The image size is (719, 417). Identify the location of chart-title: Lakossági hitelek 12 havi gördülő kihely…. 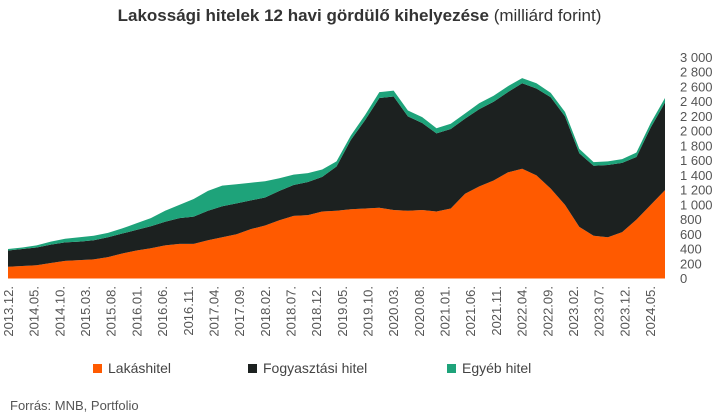
(359, 16).